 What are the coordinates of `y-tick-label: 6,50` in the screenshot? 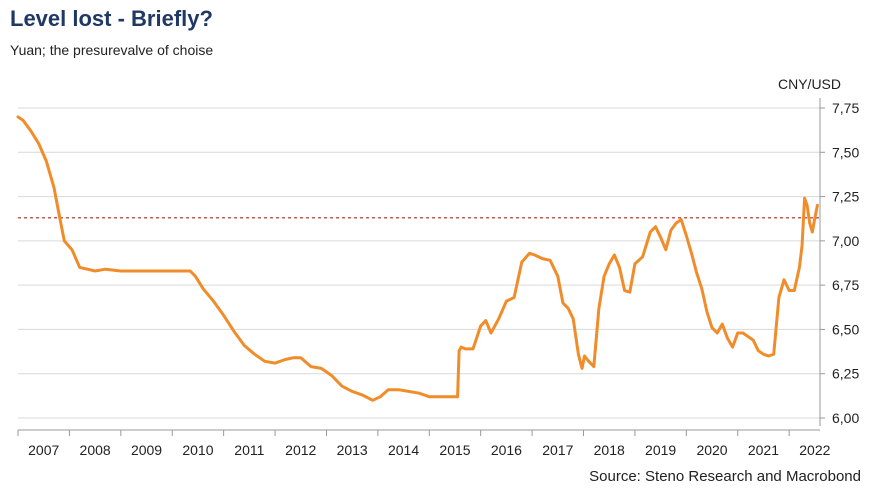 It's located at (845, 329).